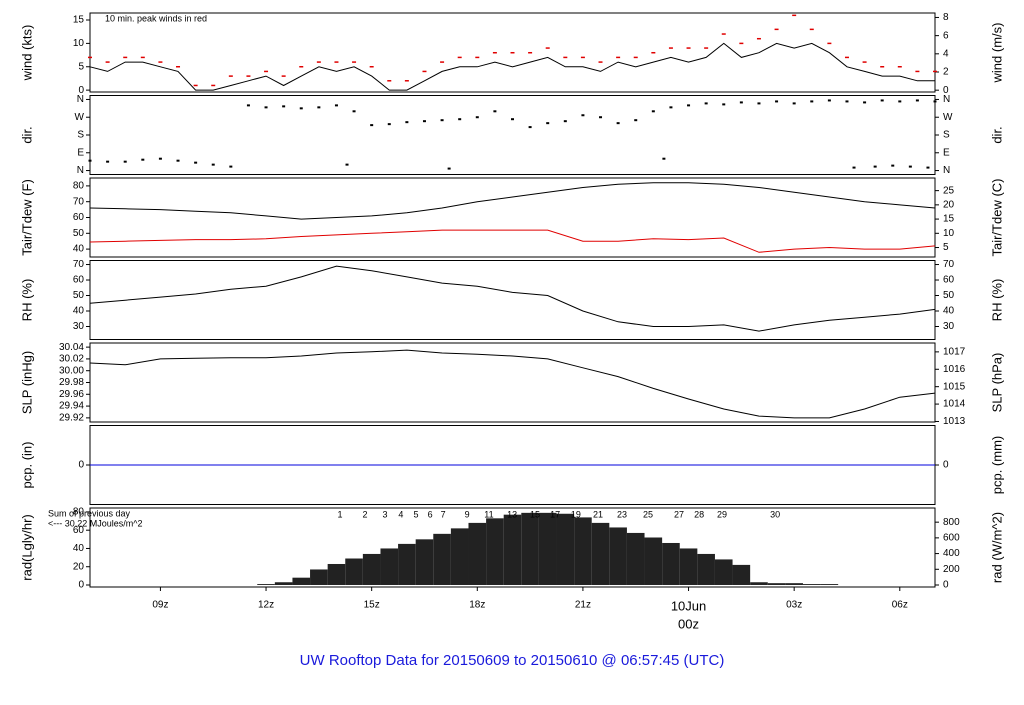  What do you see at coordinates (951, 569) in the screenshot?
I see `y2-tick-label: 200` at bounding box center [951, 569].